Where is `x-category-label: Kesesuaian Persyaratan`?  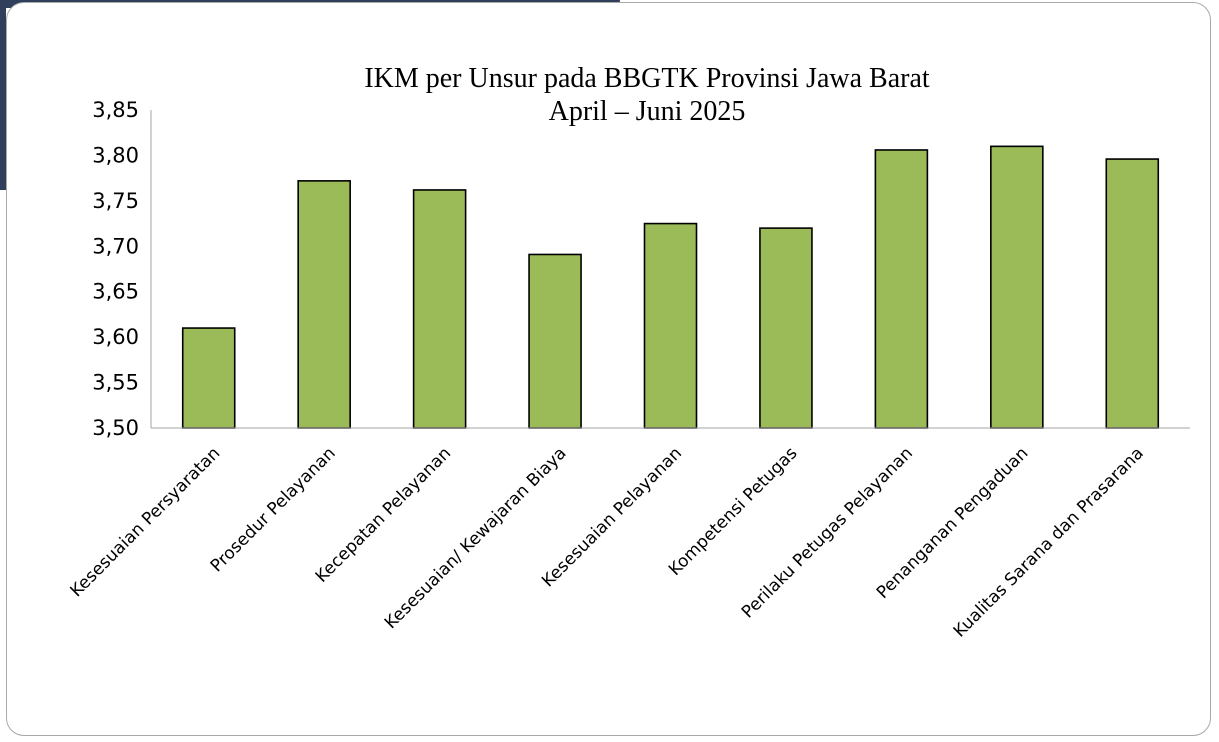 x-category-label: Kesesuaian Persyaratan is located at coordinates (145, 522).